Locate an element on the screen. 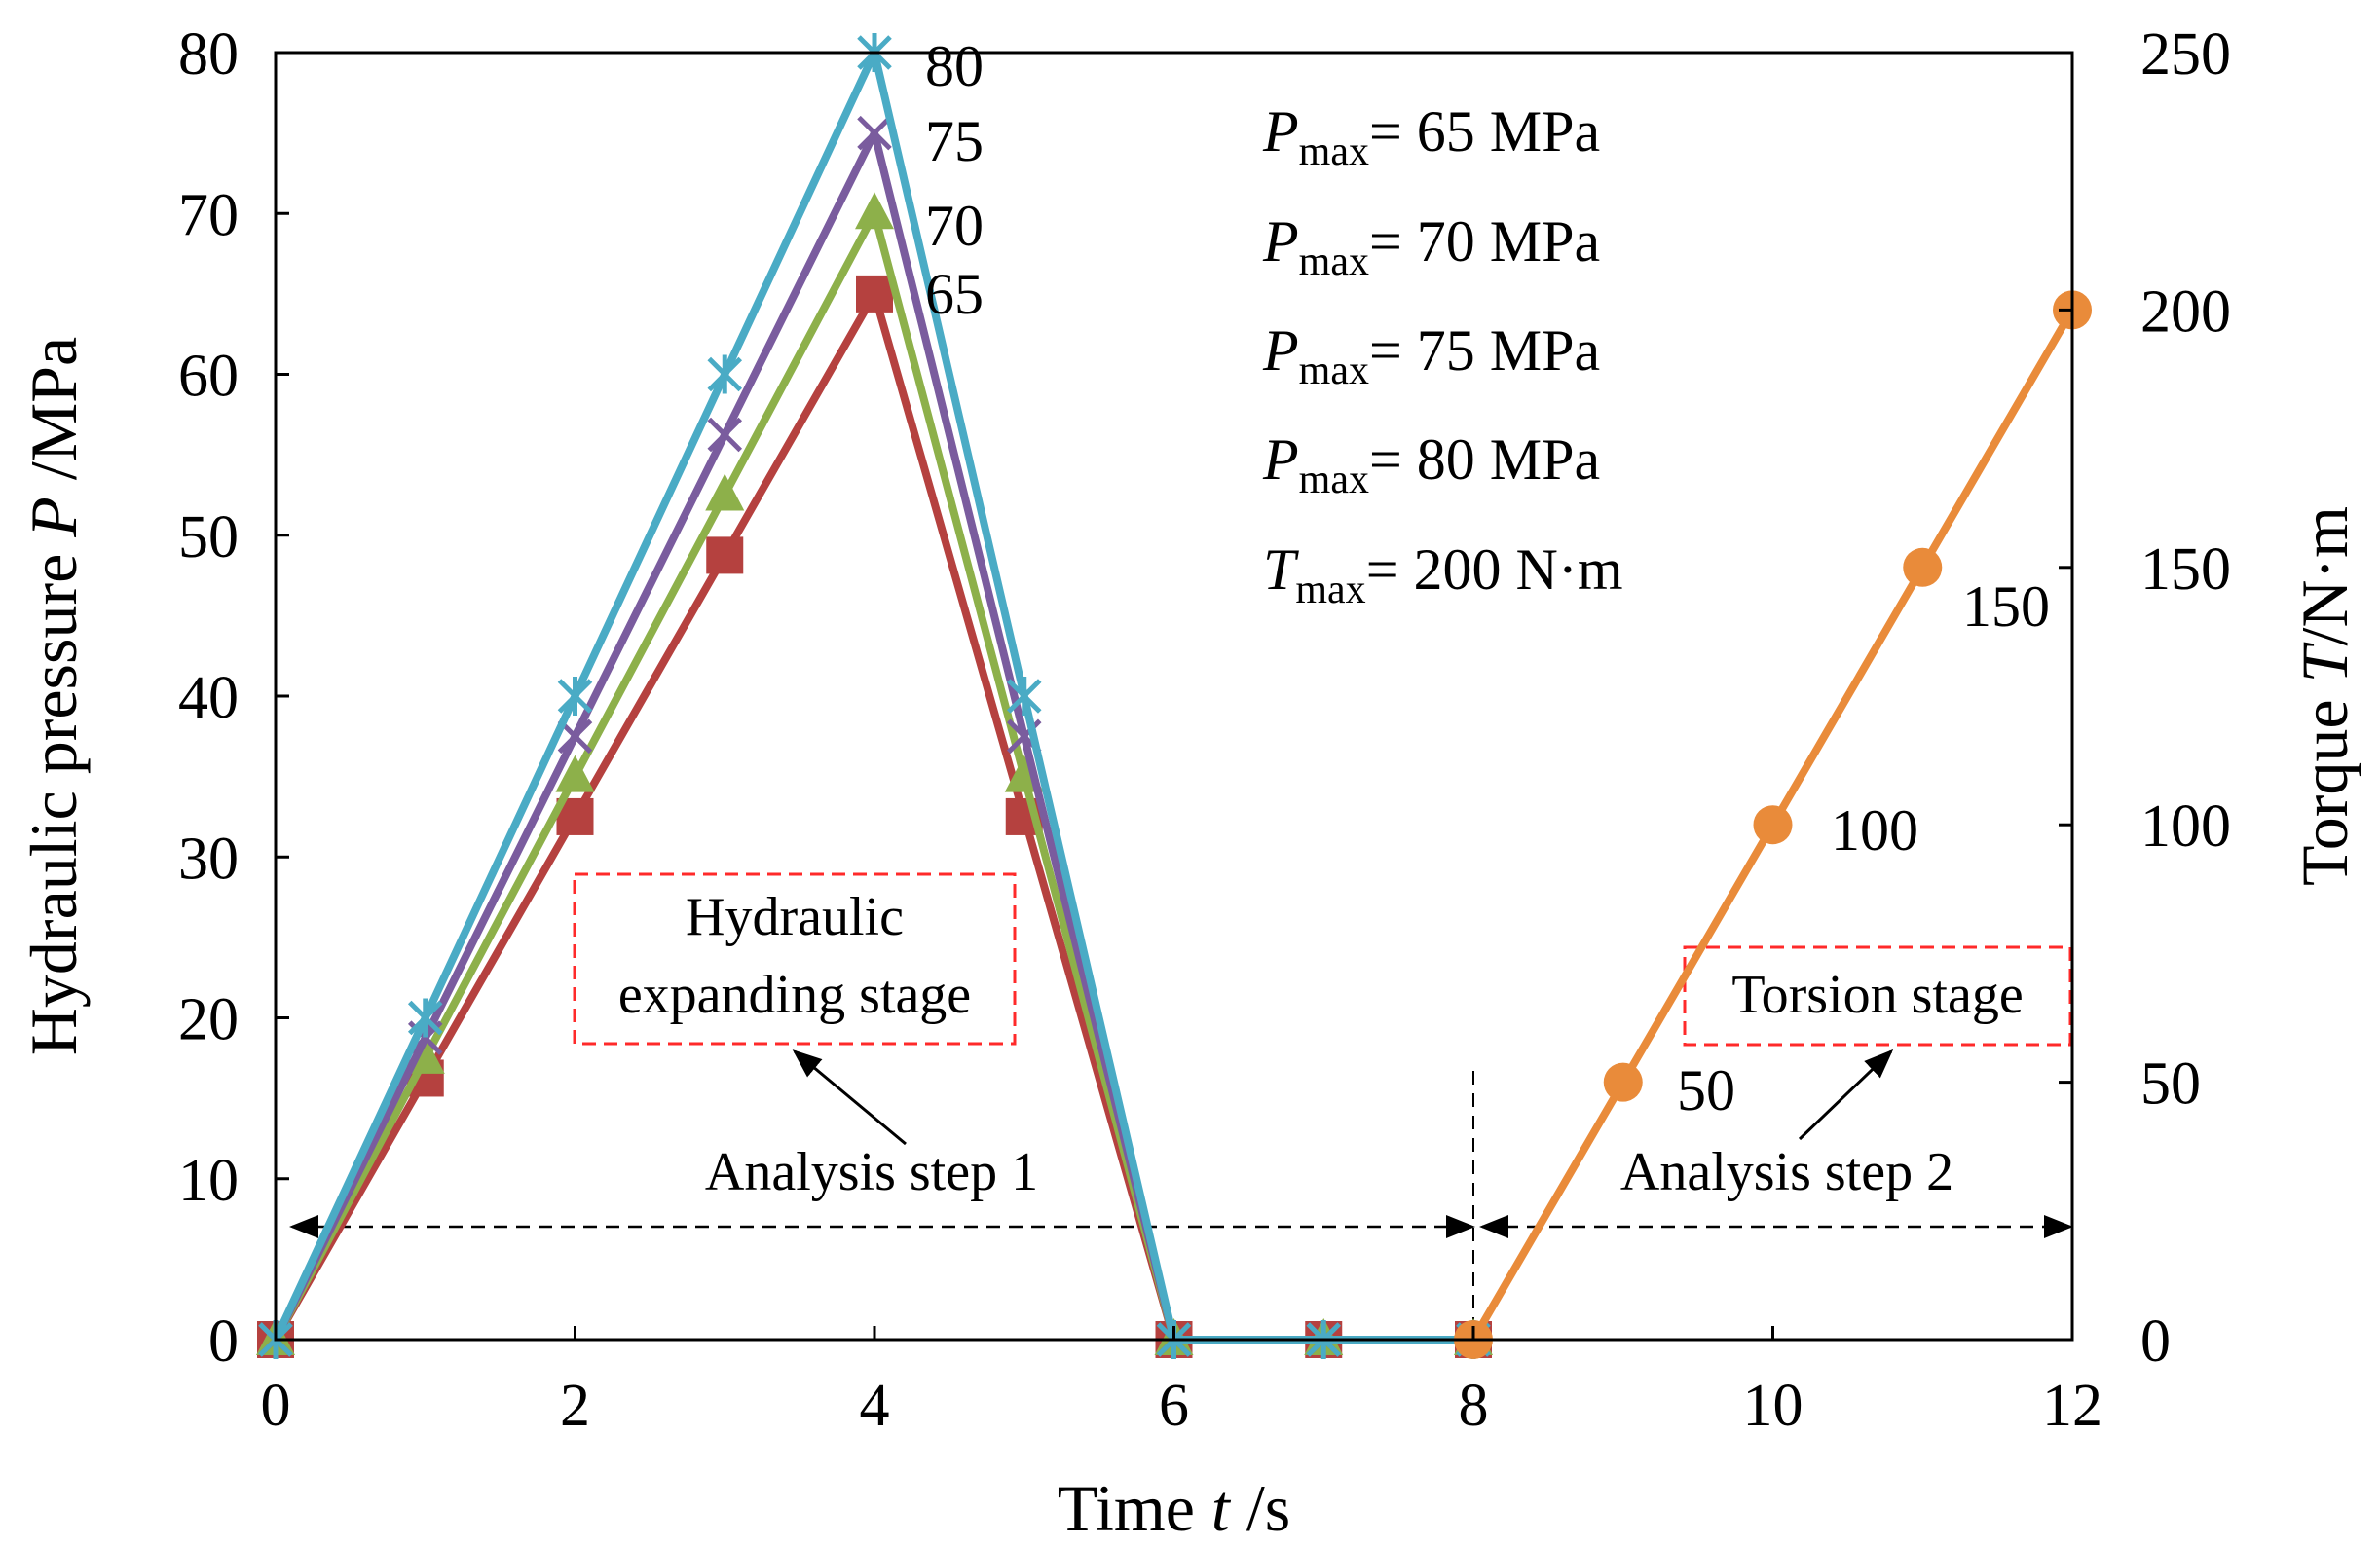  peak-label-80: 80 is located at coordinates (954, 66).